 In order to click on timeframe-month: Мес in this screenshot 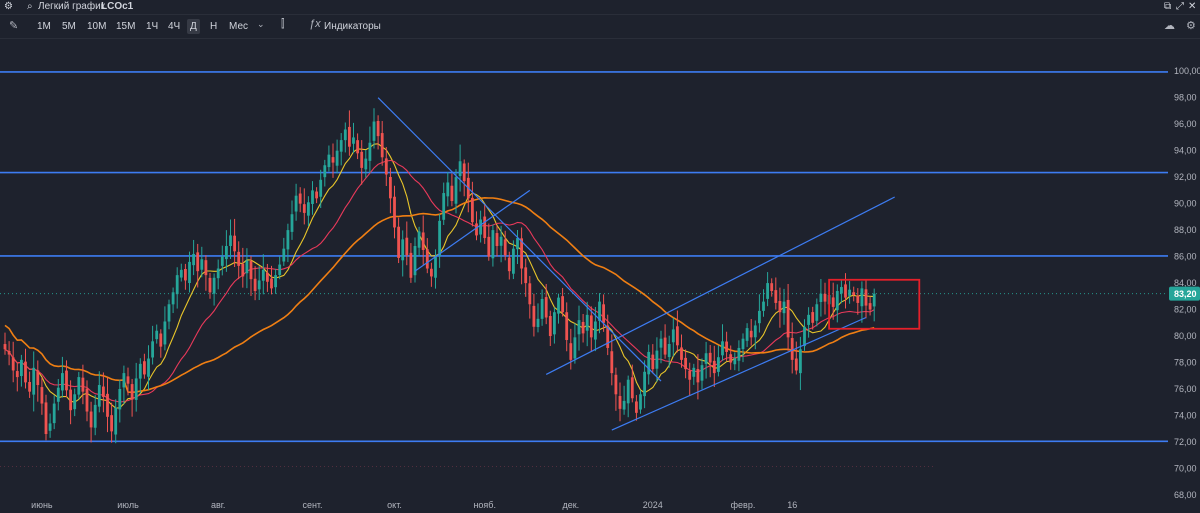, I will do `click(239, 26)`.